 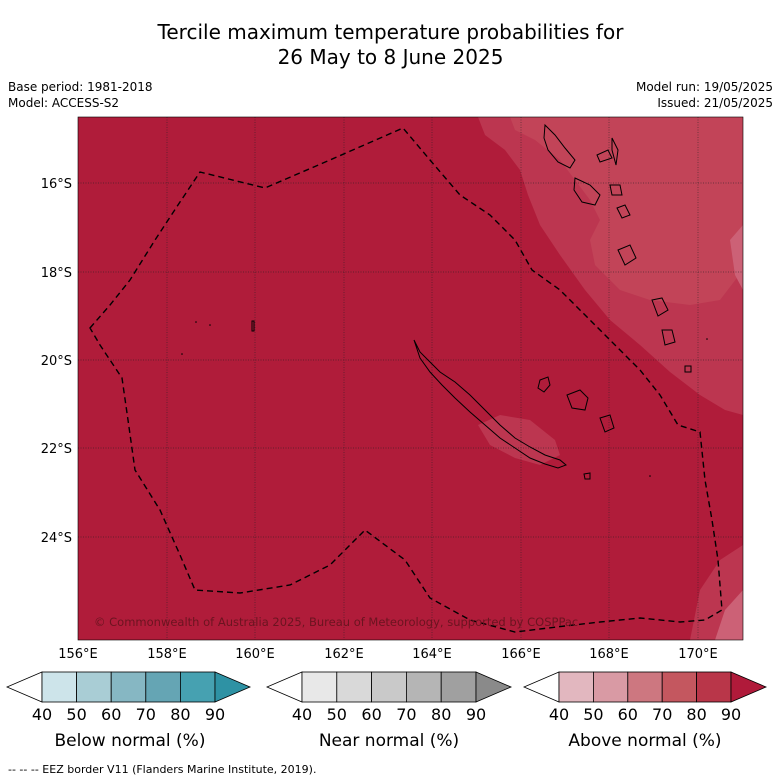 What do you see at coordinates (56, 538) in the screenshot?
I see `lat-label: 24°S` at bounding box center [56, 538].